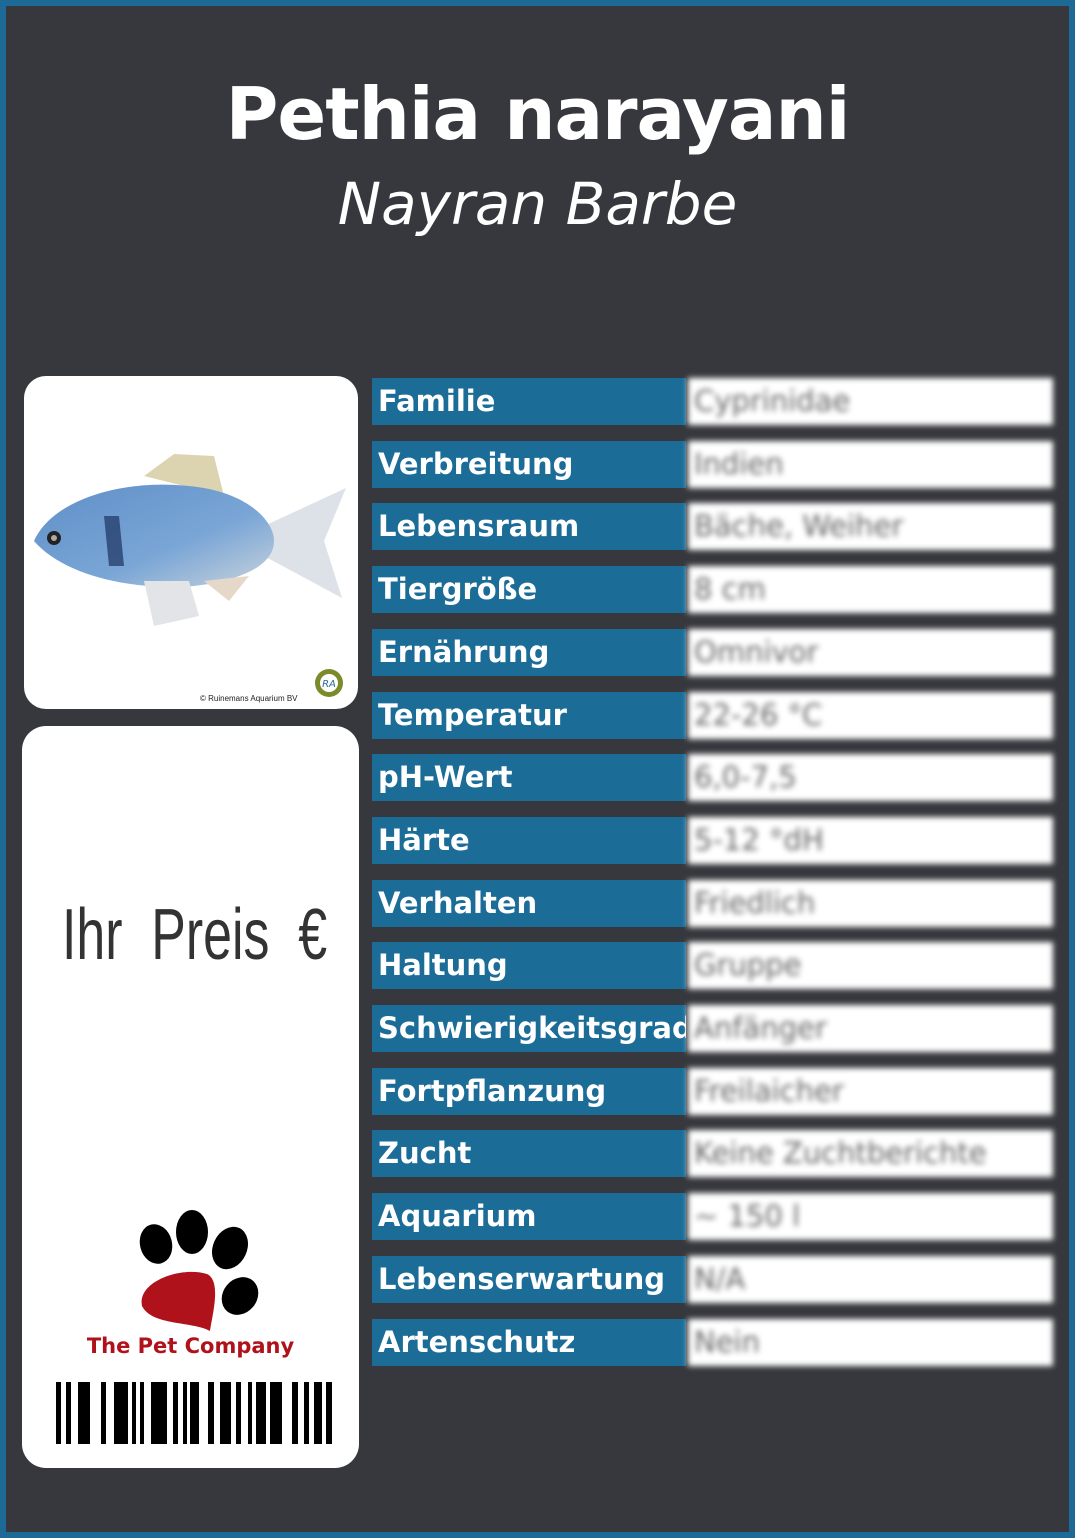 The height and width of the screenshot is (1538, 1075). Describe the element at coordinates (870, 1028) in the screenshot. I see `info-value: Anfänger` at that location.